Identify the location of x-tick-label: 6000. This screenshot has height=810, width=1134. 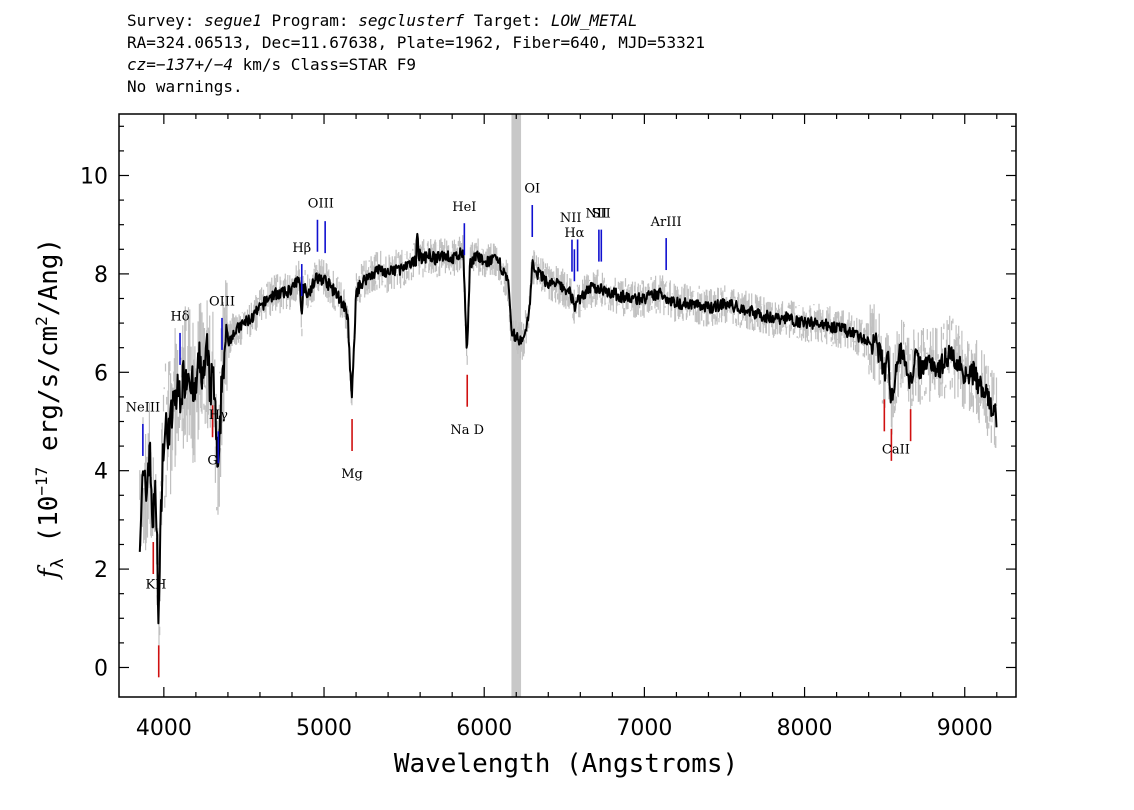
(484, 728).